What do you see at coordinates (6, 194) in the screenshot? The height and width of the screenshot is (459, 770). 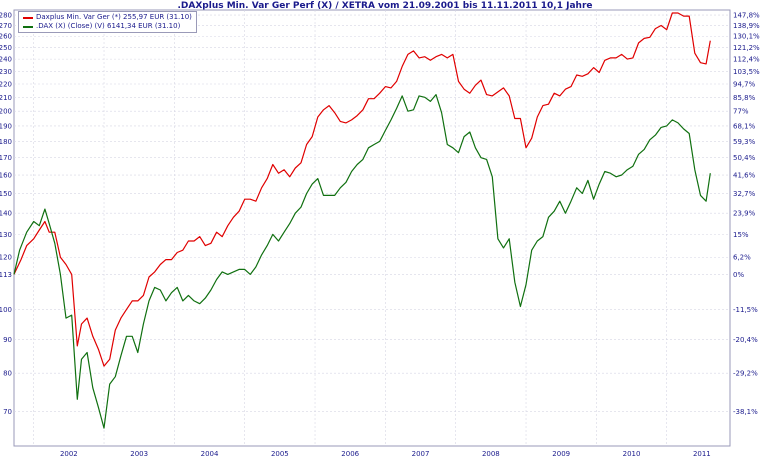 I see `y-tick-left-8: 150` at bounding box center [6, 194].